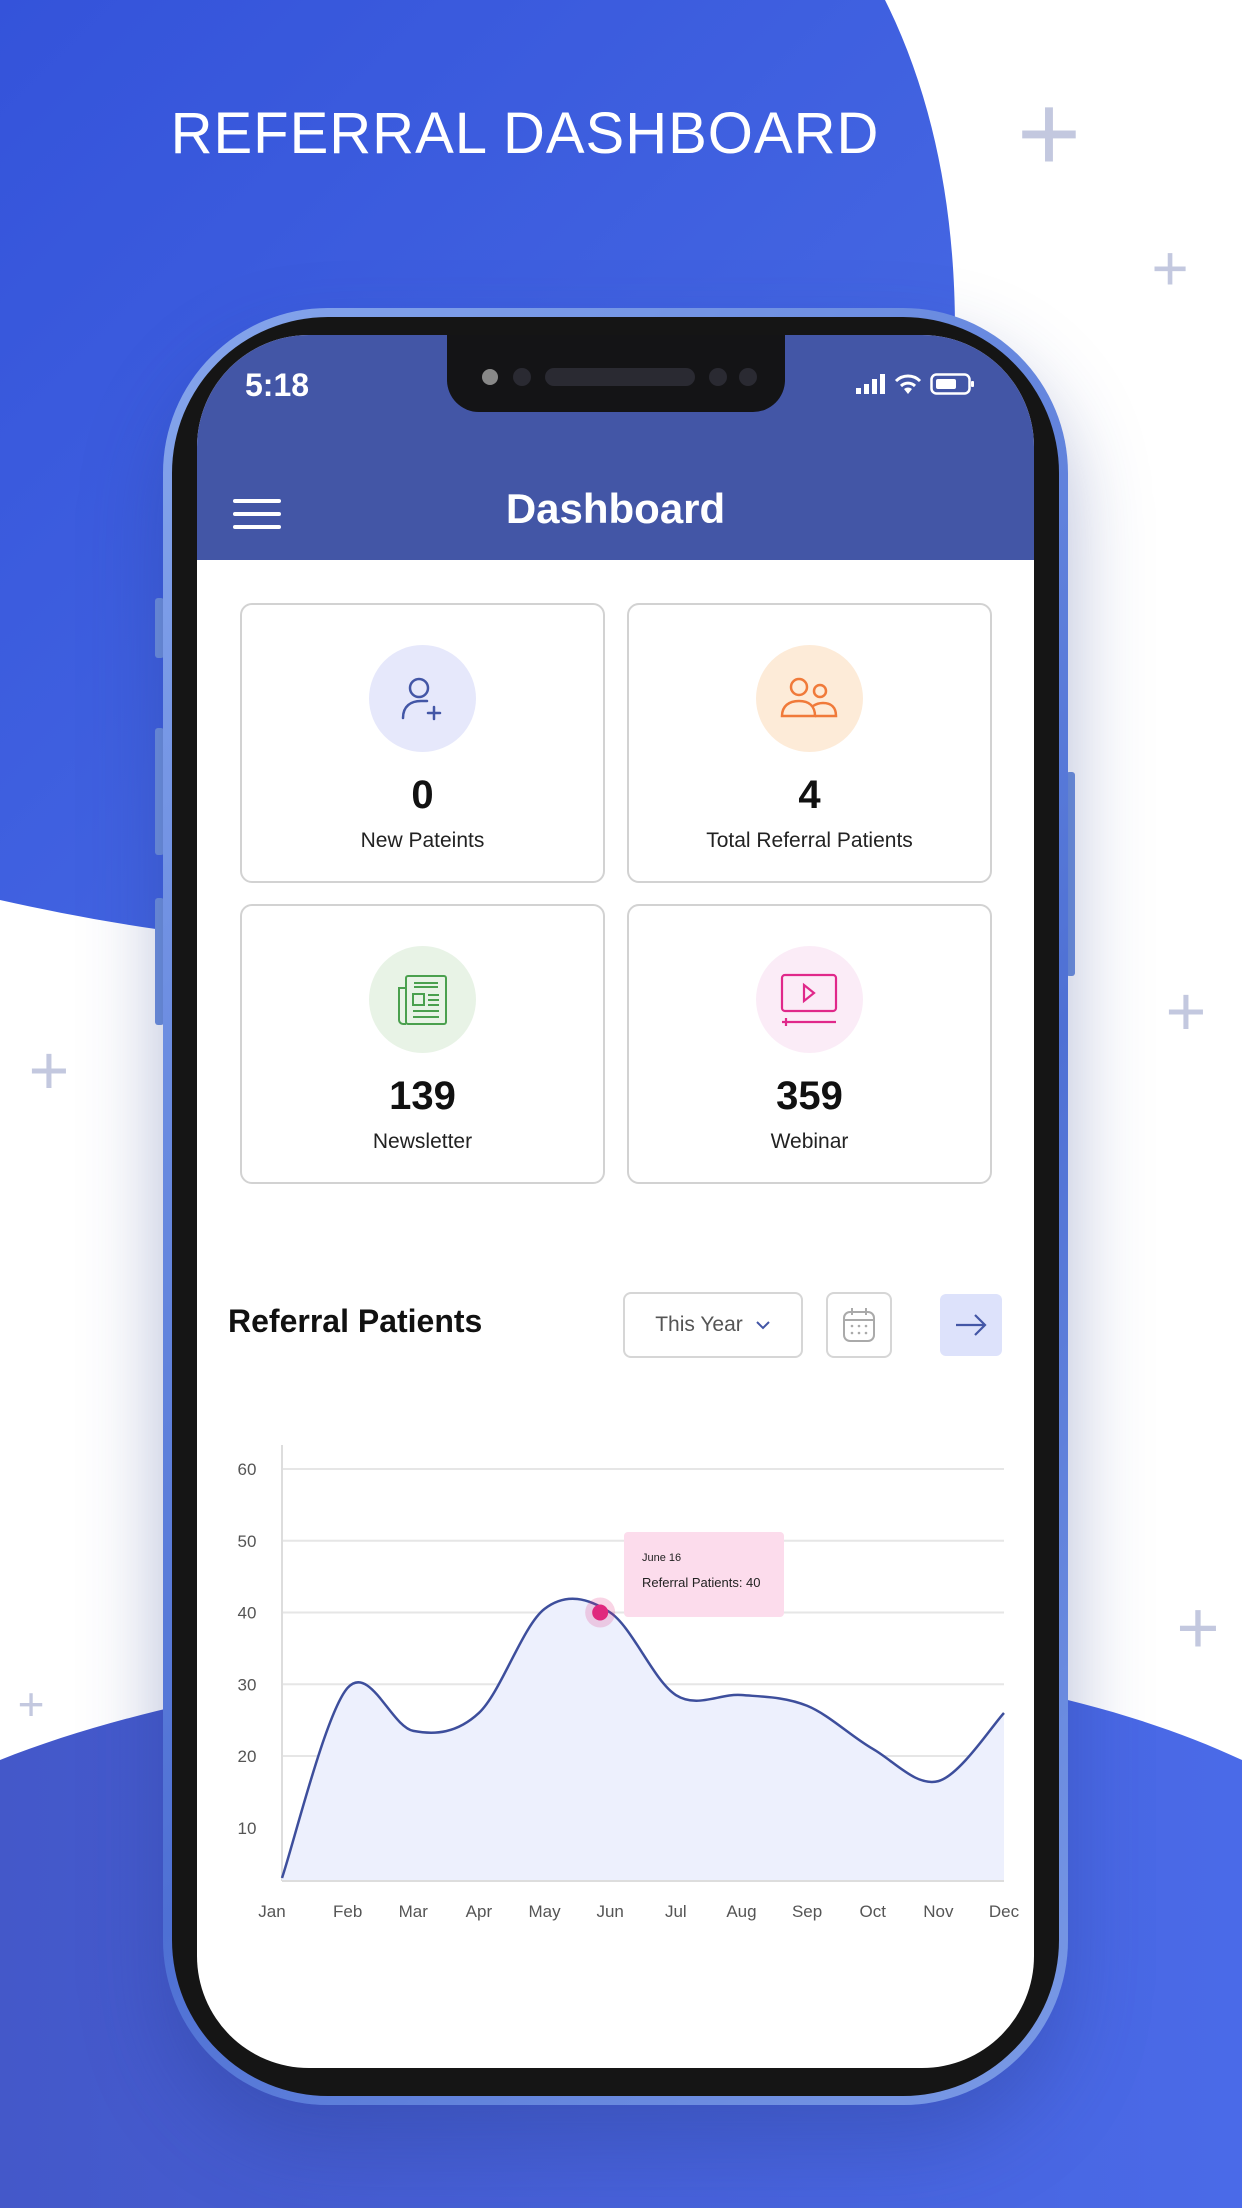 This screenshot has width=1242, height=2208. I want to click on next-button, so click(971, 1325).